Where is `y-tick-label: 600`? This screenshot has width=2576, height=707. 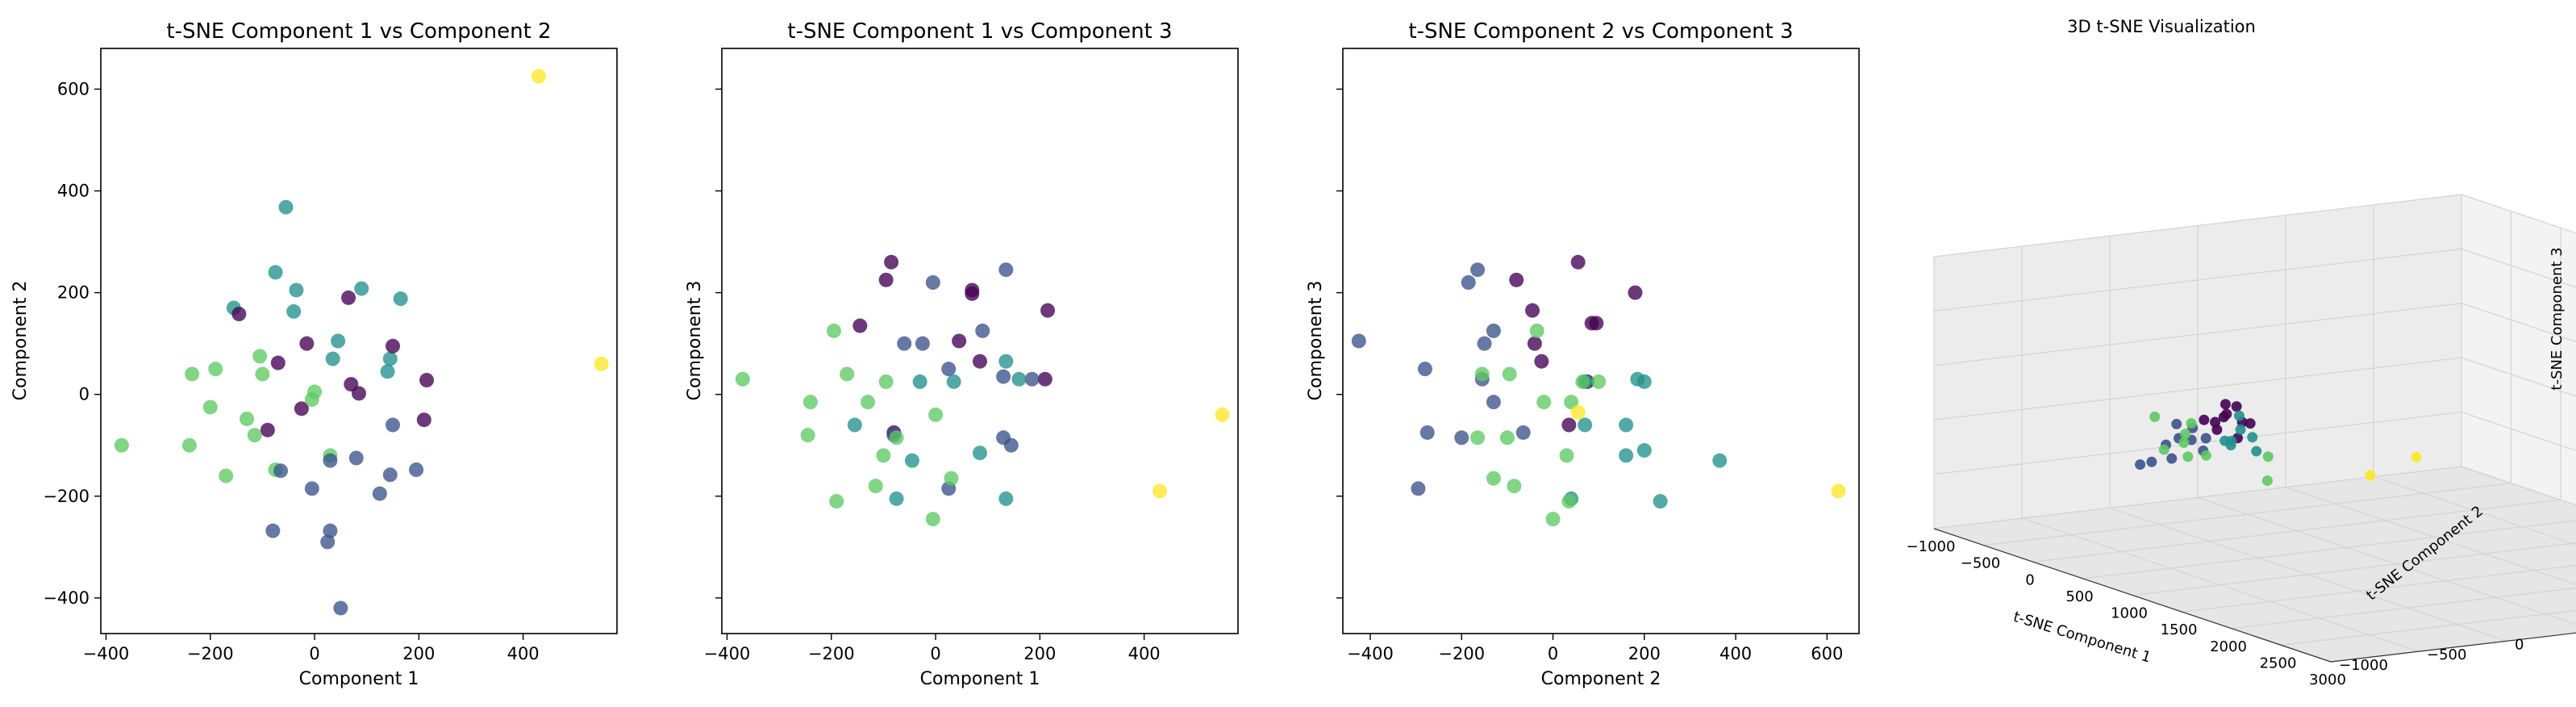 y-tick-label: 600 is located at coordinates (73, 88).